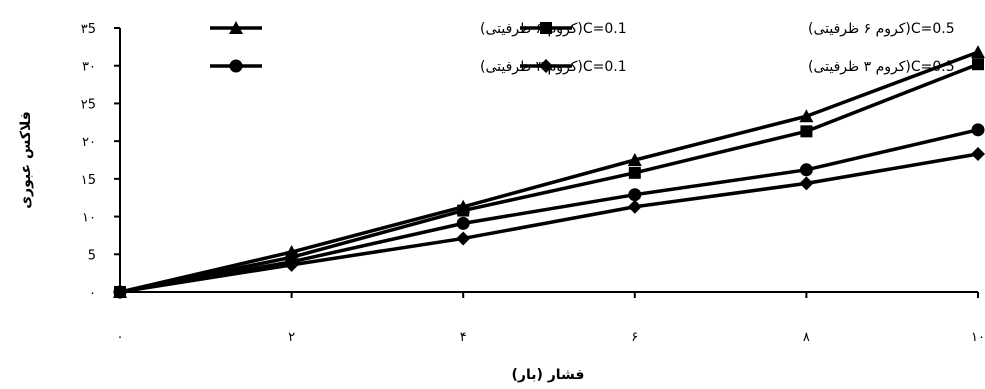 The image size is (985, 389). Describe the element at coordinates (89, 142) in the screenshot. I see `y-tick-label: ۲۰` at that location.